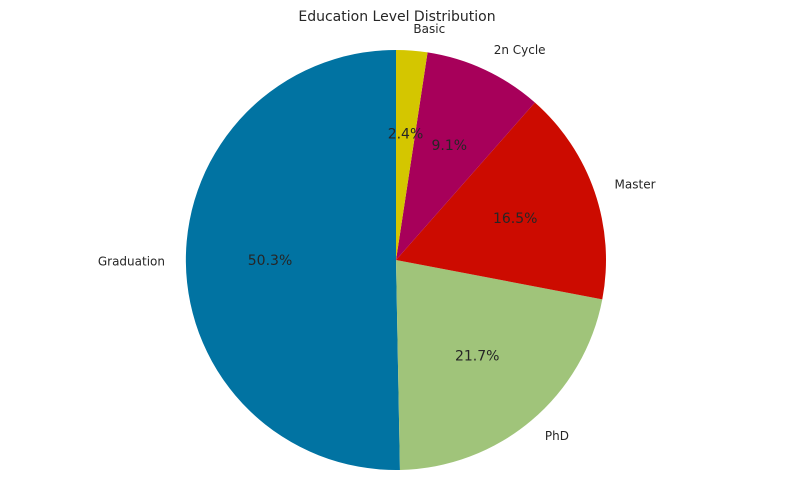  What do you see at coordinates (557, 436) in the screenshot?
I see `pie-label-phd: PhD` at bounding box center [557, 436].